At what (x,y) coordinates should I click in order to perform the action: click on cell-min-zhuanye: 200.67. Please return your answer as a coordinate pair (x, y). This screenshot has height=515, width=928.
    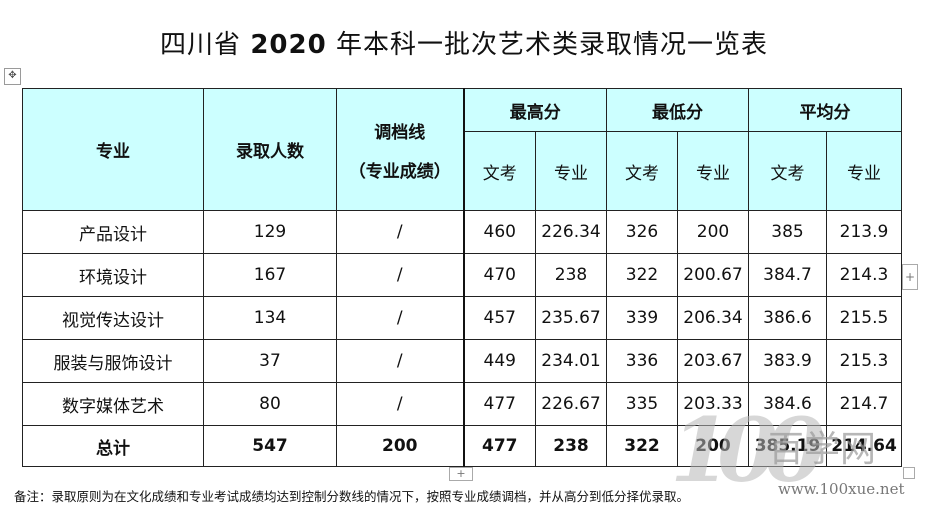
    Looking at the image, I should click on (713, 275).